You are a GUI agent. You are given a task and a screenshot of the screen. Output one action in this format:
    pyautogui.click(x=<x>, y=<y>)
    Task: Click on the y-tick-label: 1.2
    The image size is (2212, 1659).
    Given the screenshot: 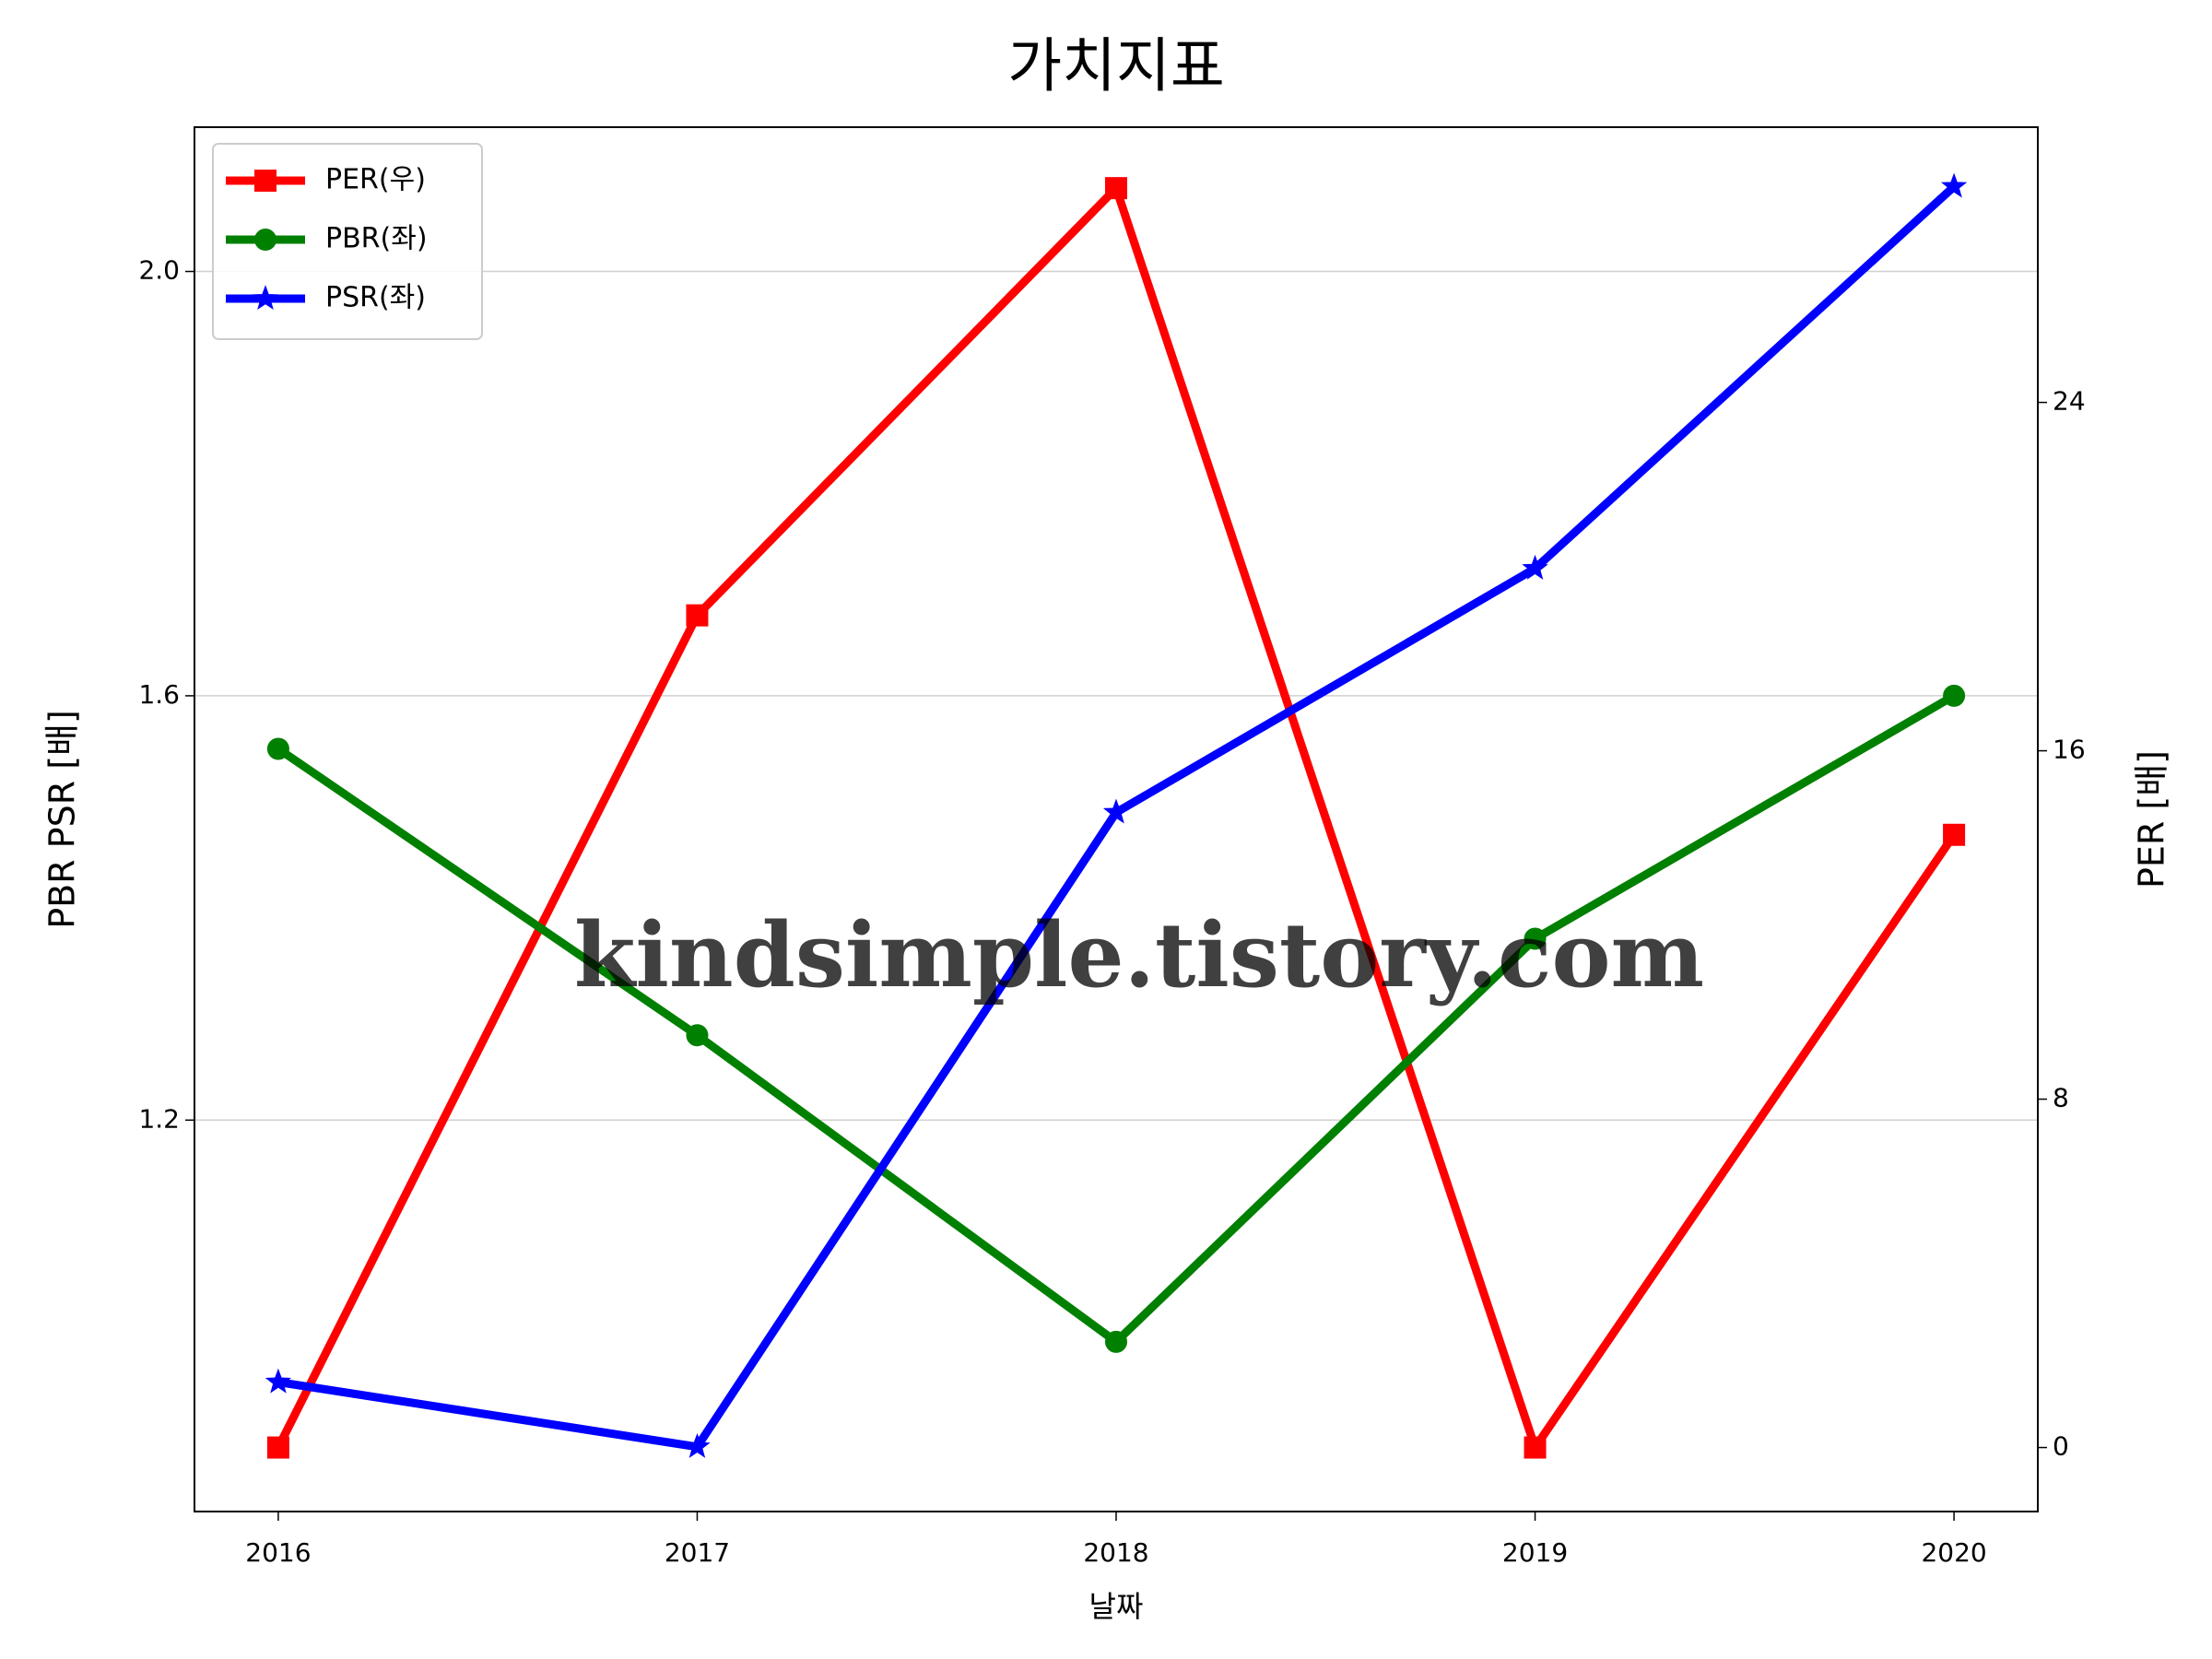 What is the action you would take?
    pyautogui.click(x=159, y=1118)
    